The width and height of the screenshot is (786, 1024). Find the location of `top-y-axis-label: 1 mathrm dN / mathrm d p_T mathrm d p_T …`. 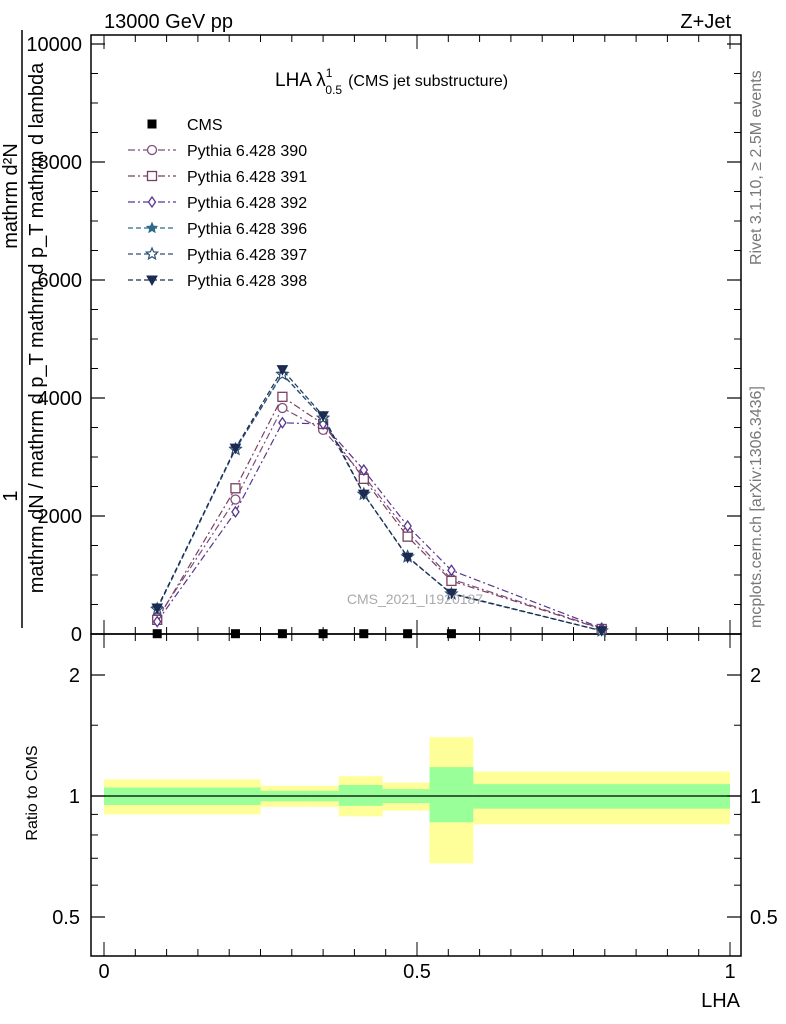

top-y-axis-label: 1 mathrm dN / mathrm d p_T mathrm d p_T … is located at coordinates (24, 329).